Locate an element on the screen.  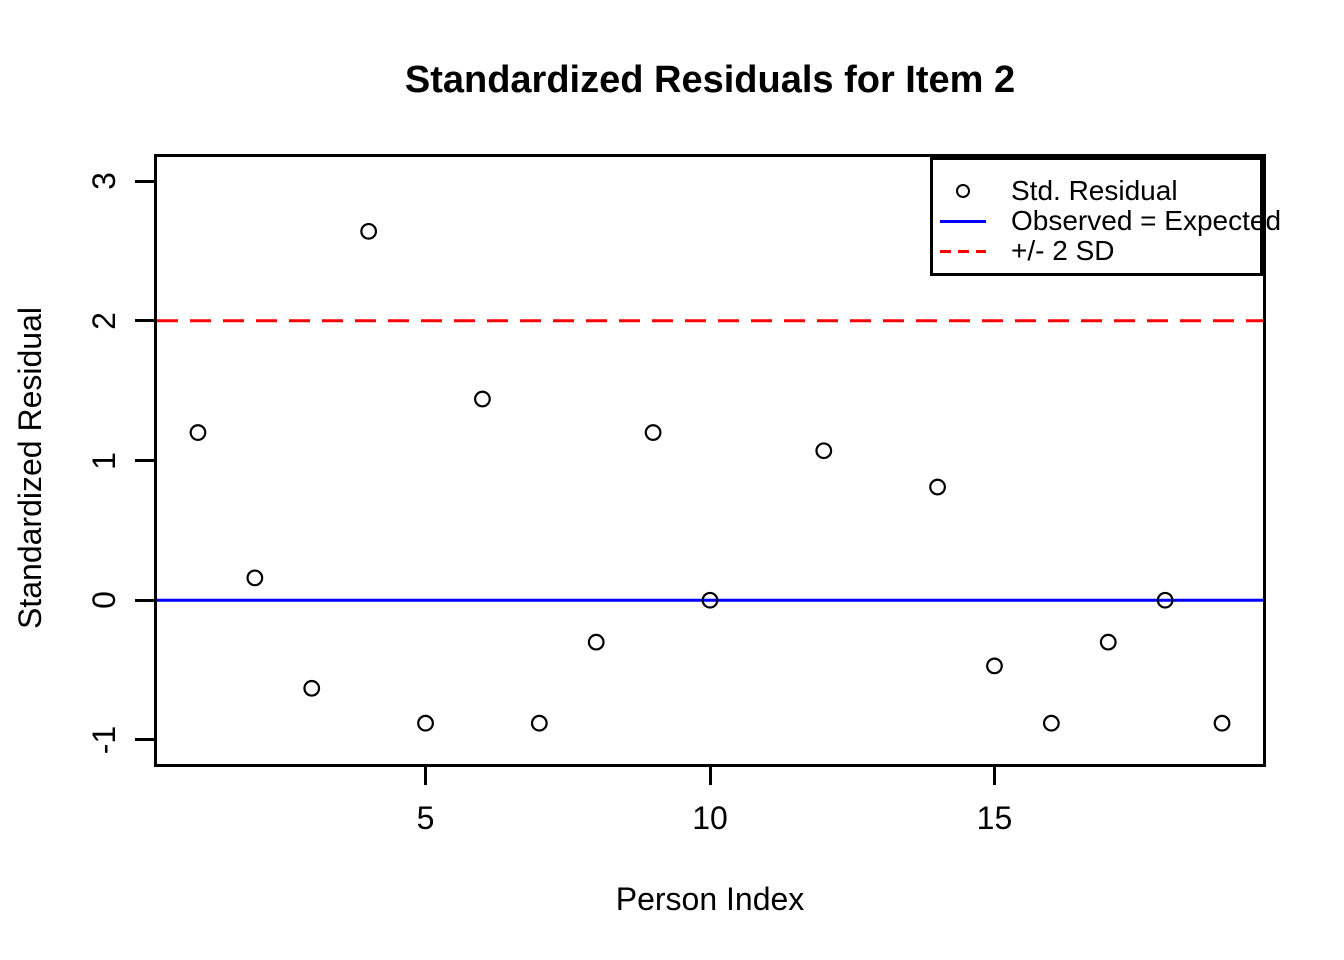
x-tick-label: 5 is located at coordinates (425, 818).